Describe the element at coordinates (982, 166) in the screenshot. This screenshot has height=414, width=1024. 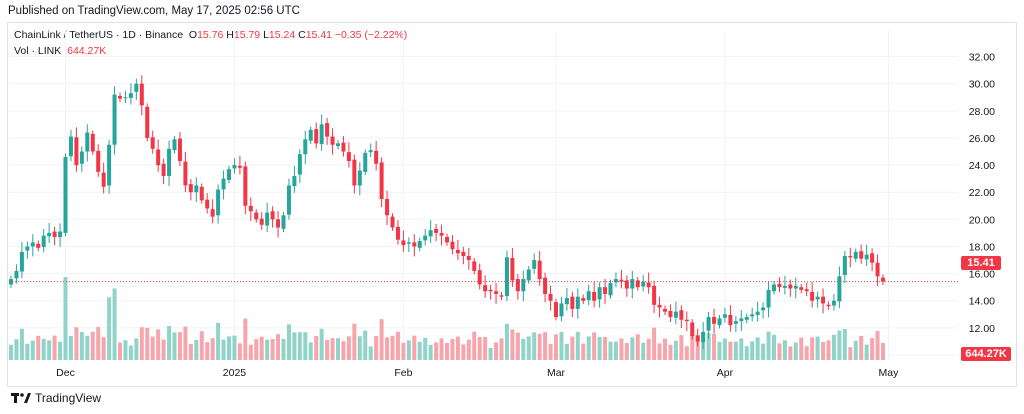
I see `y-tick-label: 24.00` at that location.